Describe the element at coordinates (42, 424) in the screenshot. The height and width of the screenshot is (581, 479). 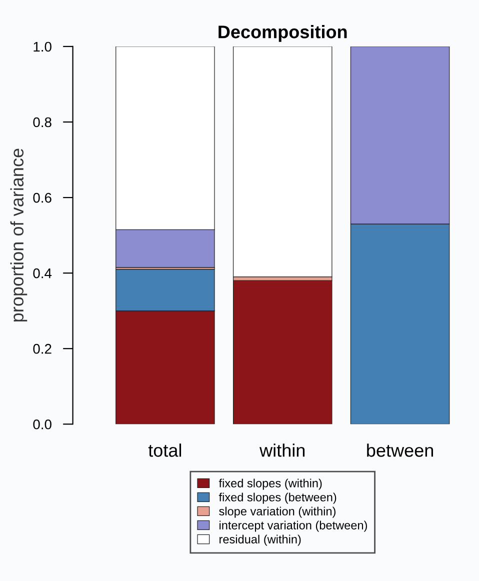
I see `y-tick-label: 0.0` at that location.